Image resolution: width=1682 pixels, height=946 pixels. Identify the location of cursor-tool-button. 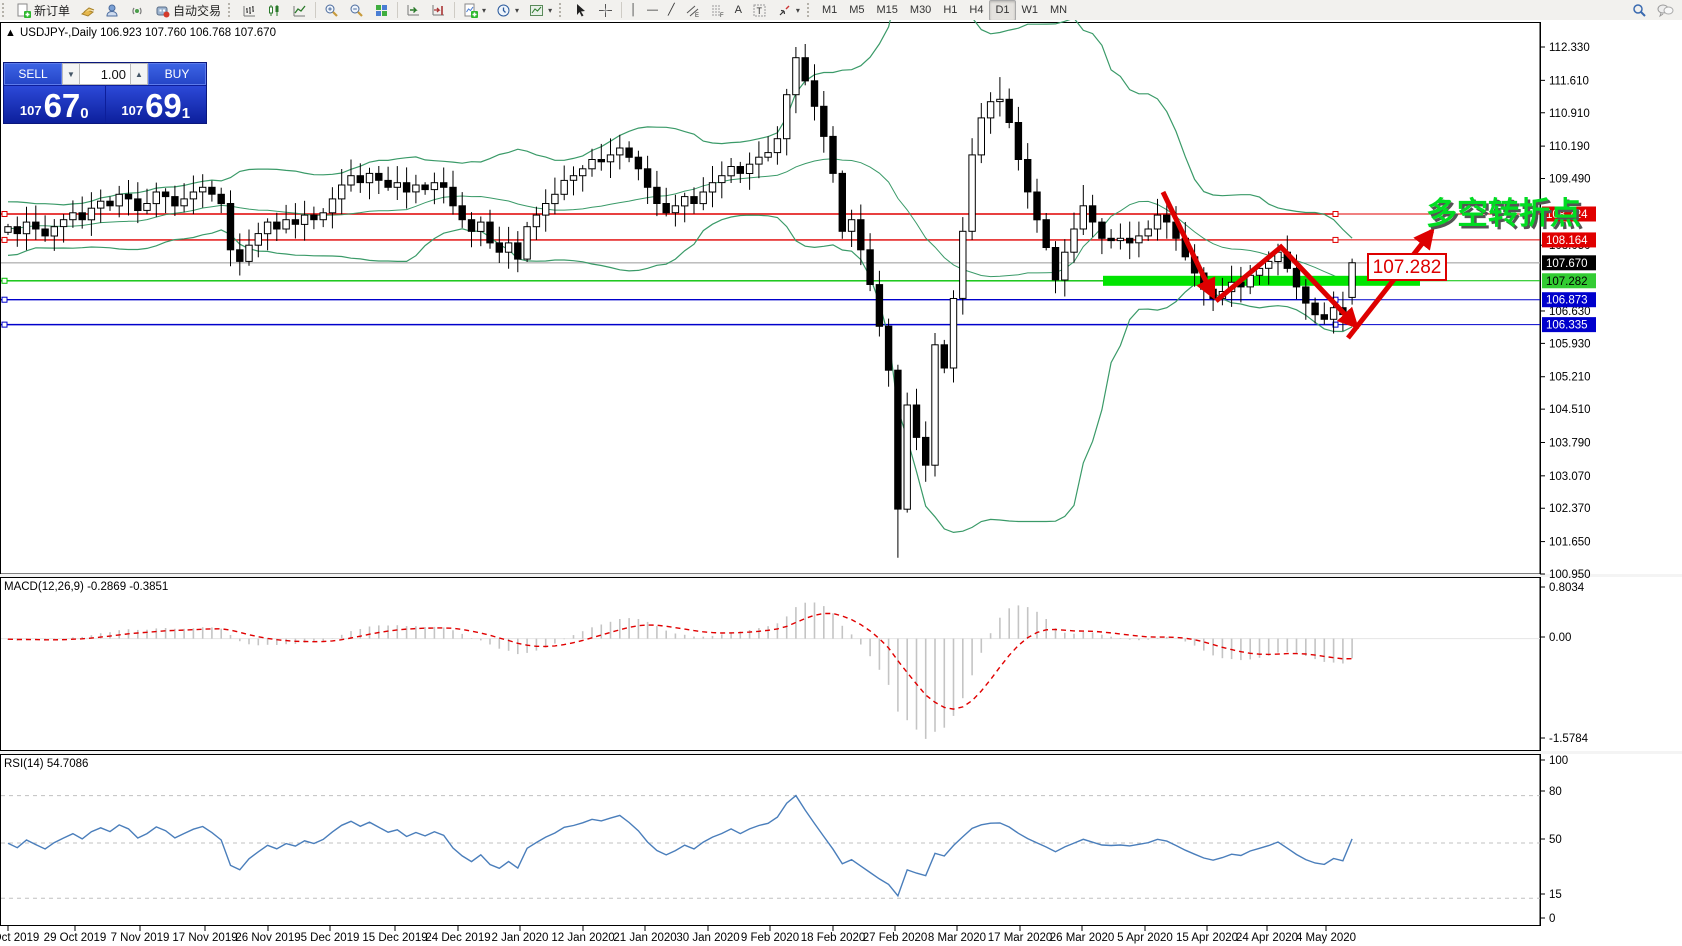
(580, 10).